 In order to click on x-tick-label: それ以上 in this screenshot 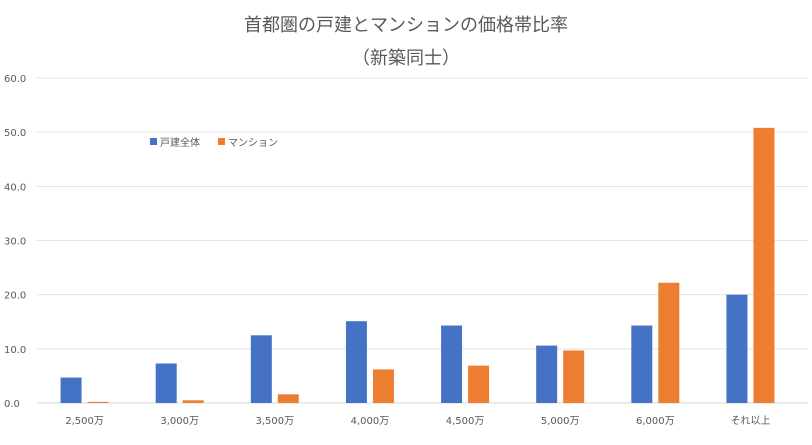, I will do `click(750, 421)`.